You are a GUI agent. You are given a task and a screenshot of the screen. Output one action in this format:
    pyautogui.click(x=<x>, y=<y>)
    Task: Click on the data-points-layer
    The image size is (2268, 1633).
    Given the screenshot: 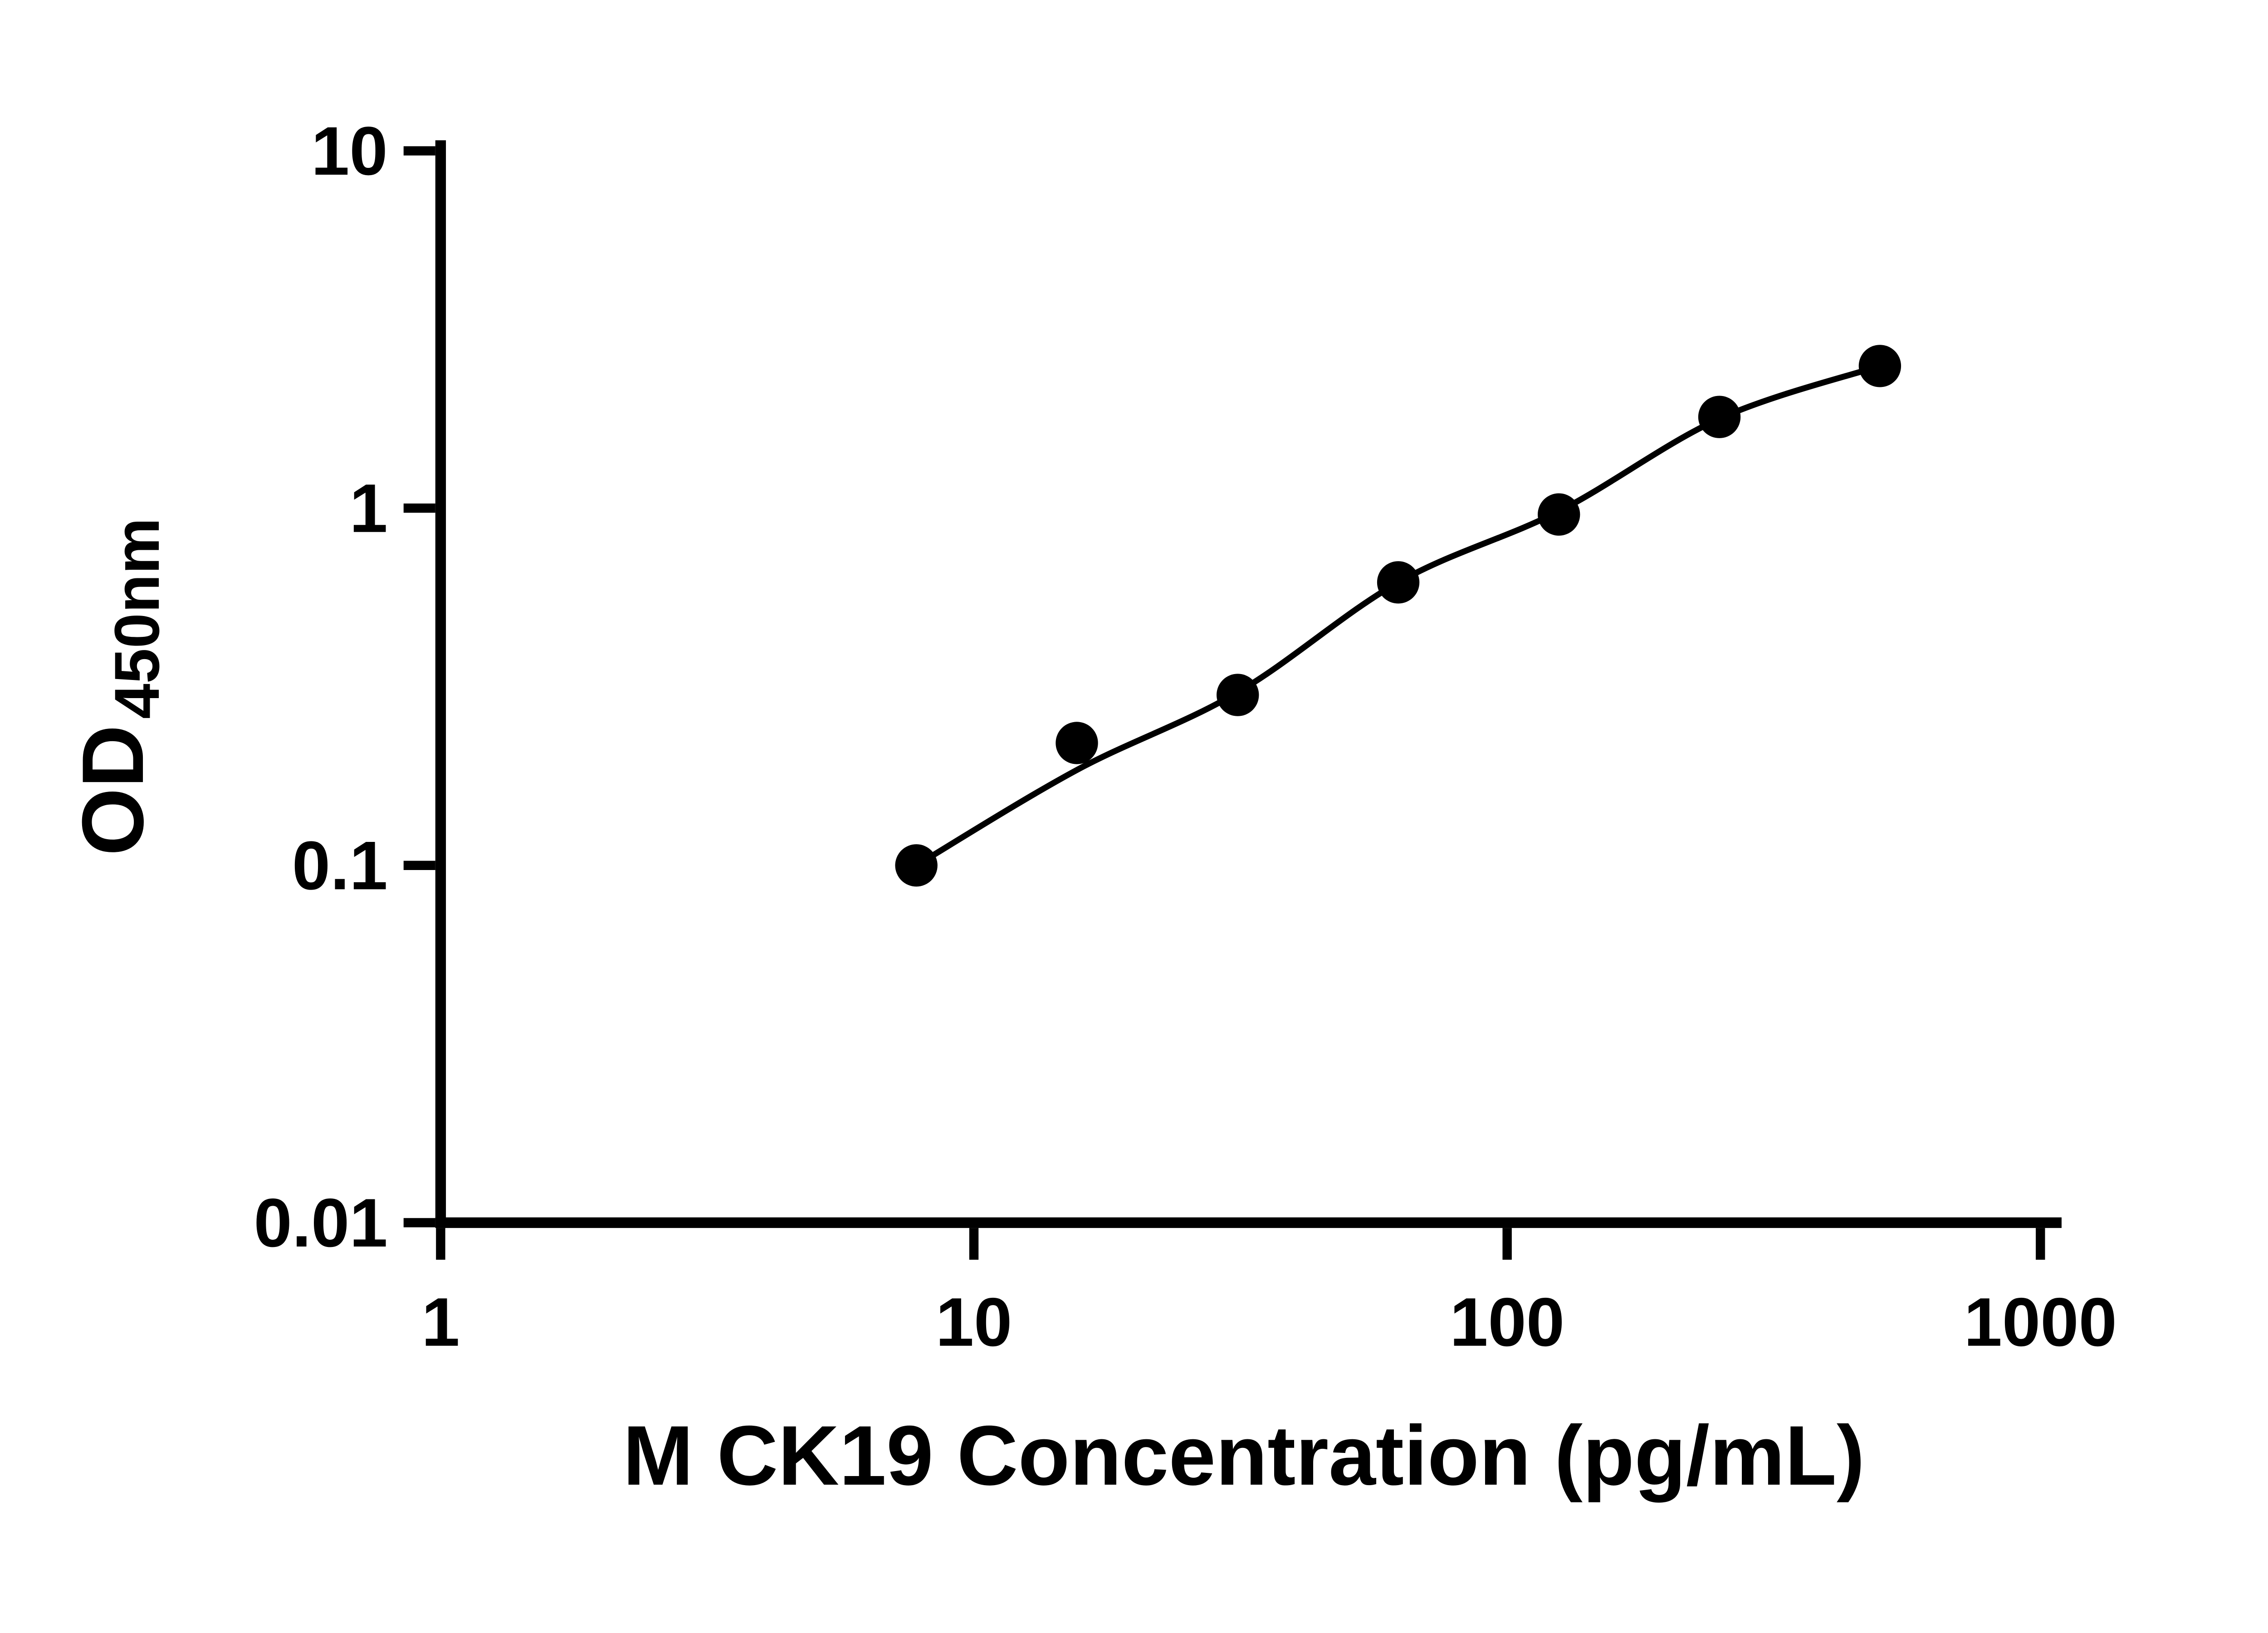 What is the action you would take?
    pyautogui.click(x=1398, y=616)
    